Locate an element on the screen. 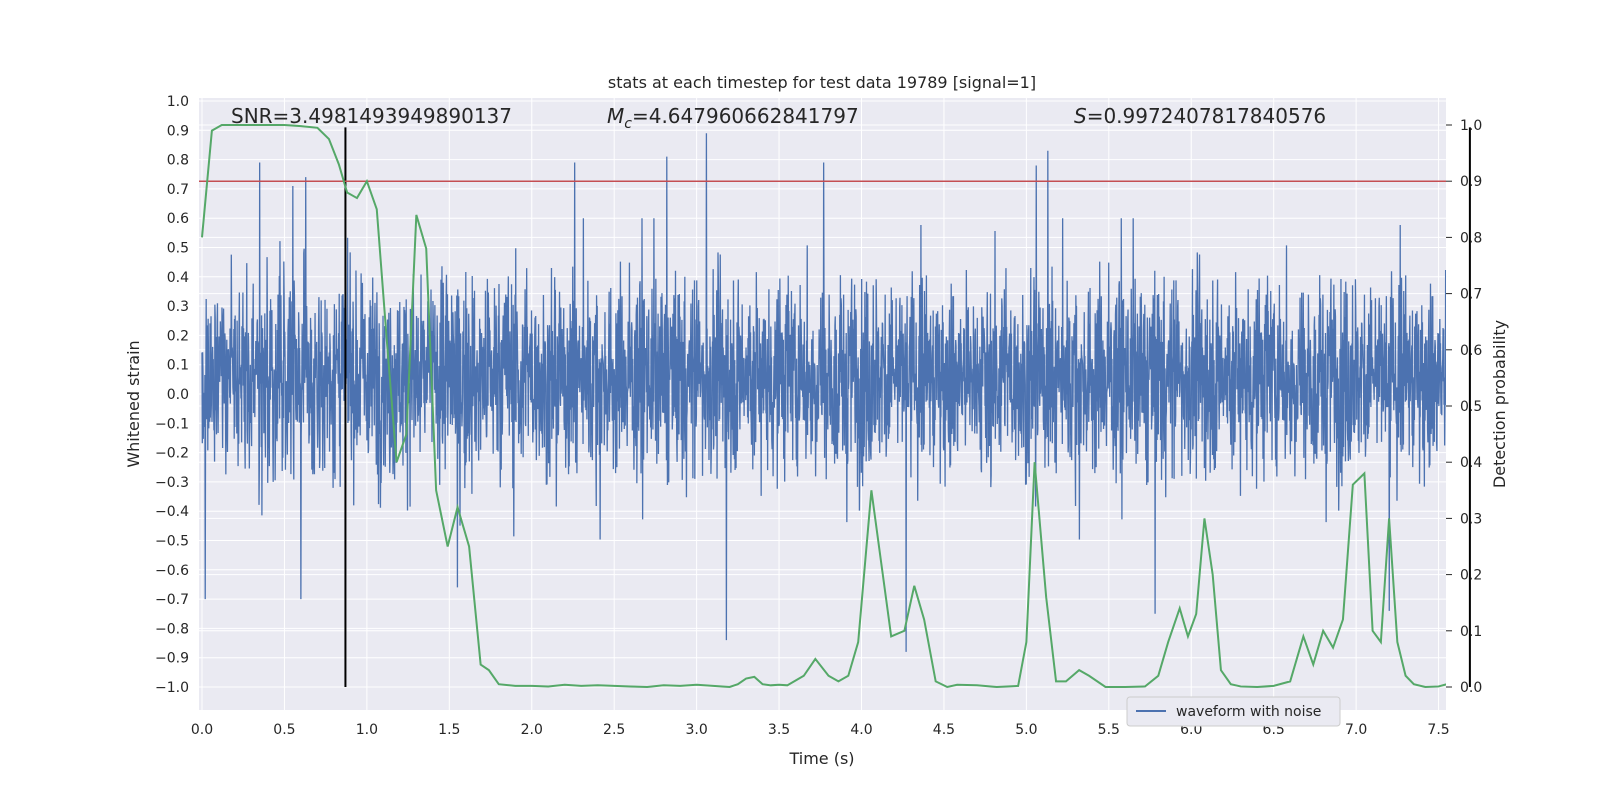 The width and height of the screenshot is (1600, 800). y-tick-label: 1.0 is located at coordinates (178, 102).